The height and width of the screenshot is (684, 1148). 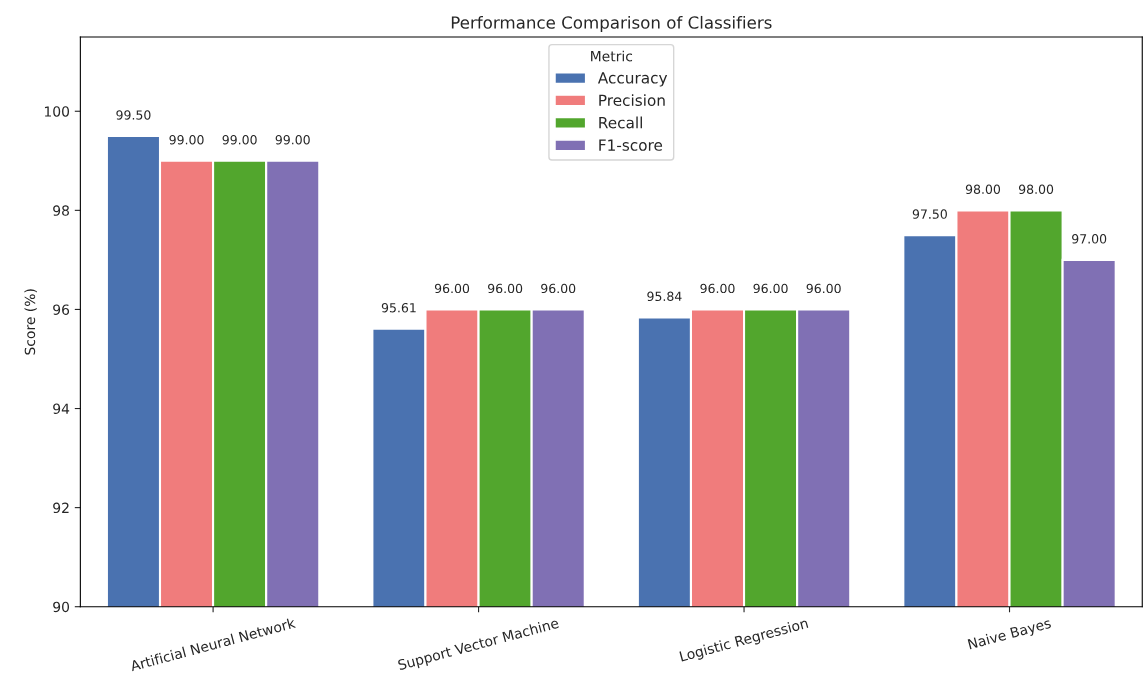 What do you see at coordinates (1010, 635) in the screenshot?
I see `x-tick-label: Naive Bayes` at bounding box center [1010, 635].